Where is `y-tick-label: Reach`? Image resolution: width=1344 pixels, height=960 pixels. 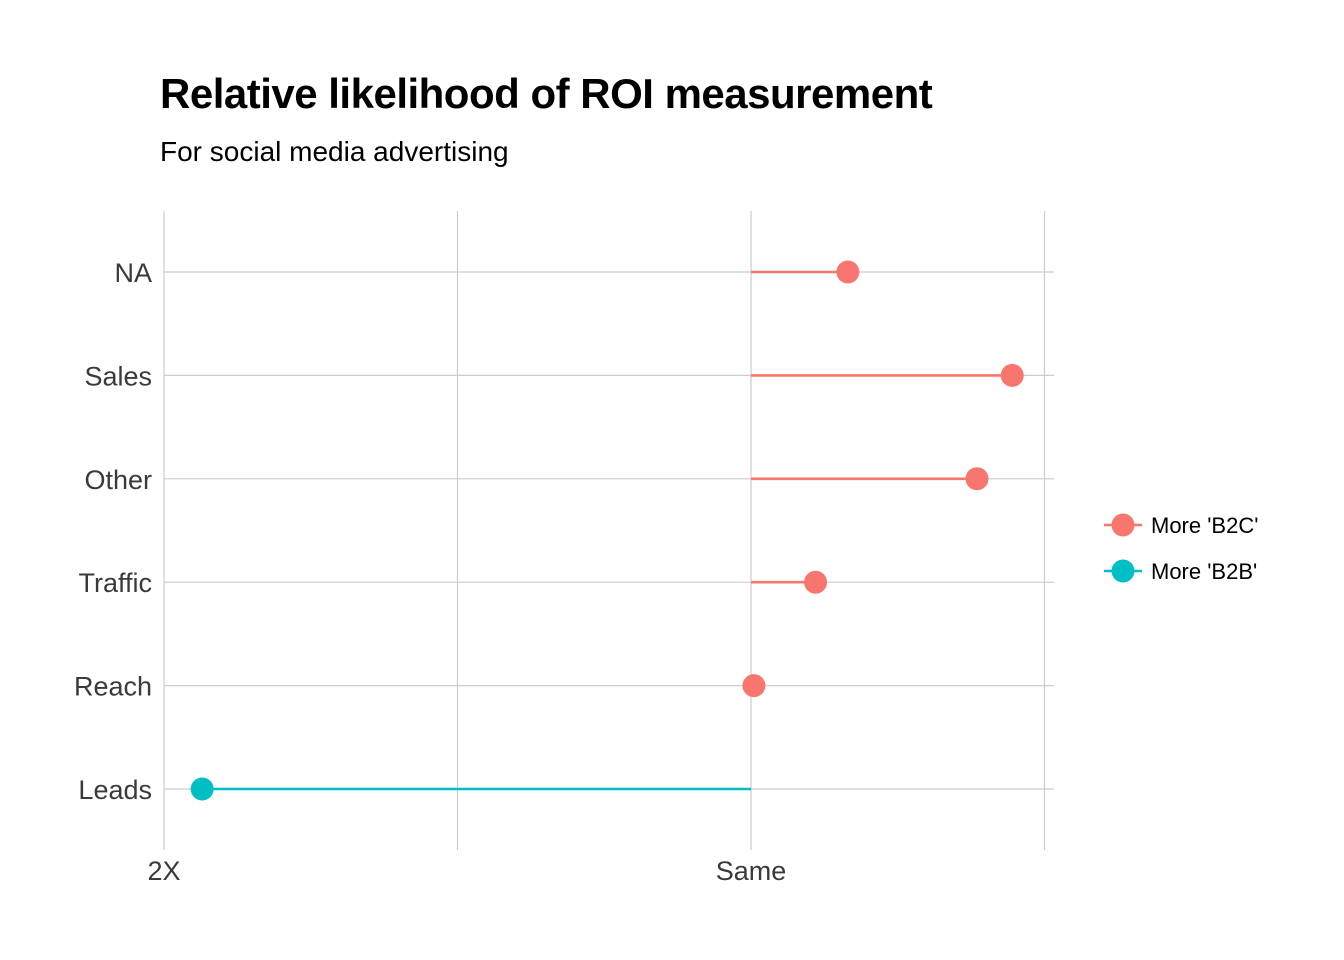
y-tick-label: Reach is located at coordinates (113, 687).